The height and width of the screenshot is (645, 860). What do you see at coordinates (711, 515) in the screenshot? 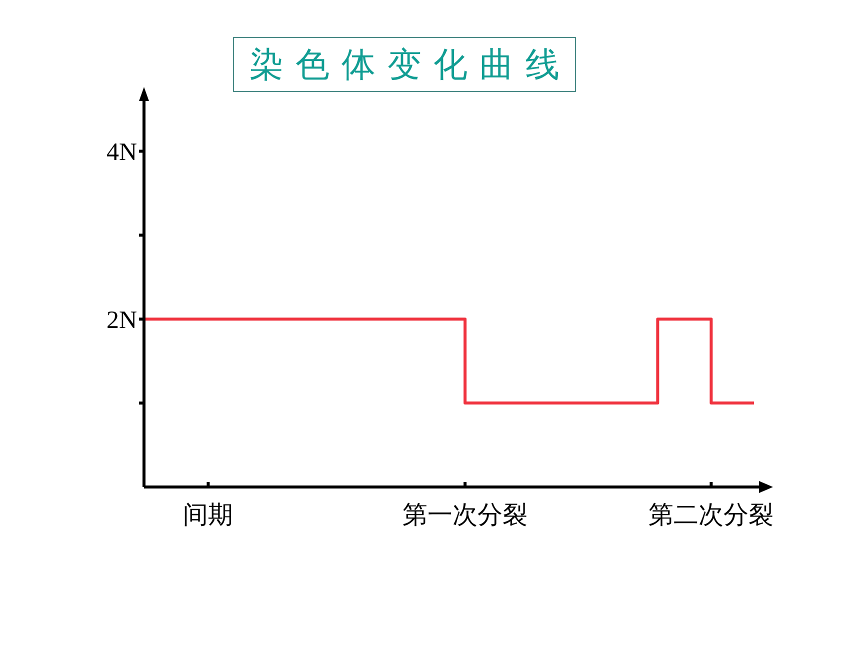
I see `x-tick-label: 第二次分裂` at bounding box center [711, 515].